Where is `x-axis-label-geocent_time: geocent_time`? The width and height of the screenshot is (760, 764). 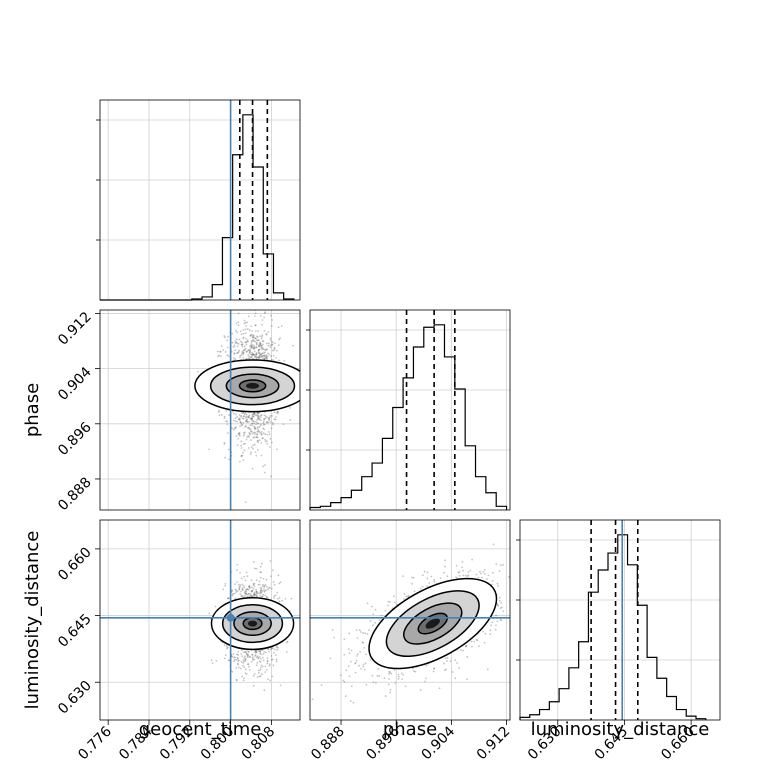 x-axis-label-geocent_time: geocent_time is located at coordinates (200, 729).